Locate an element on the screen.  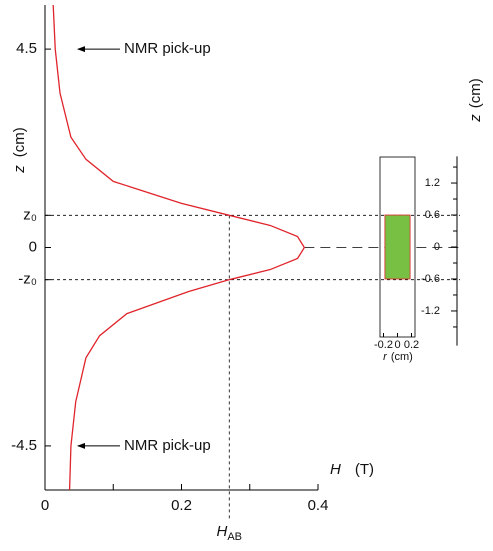
inset-x-tick-label: 0.2 is located at coordinates (411, 345).